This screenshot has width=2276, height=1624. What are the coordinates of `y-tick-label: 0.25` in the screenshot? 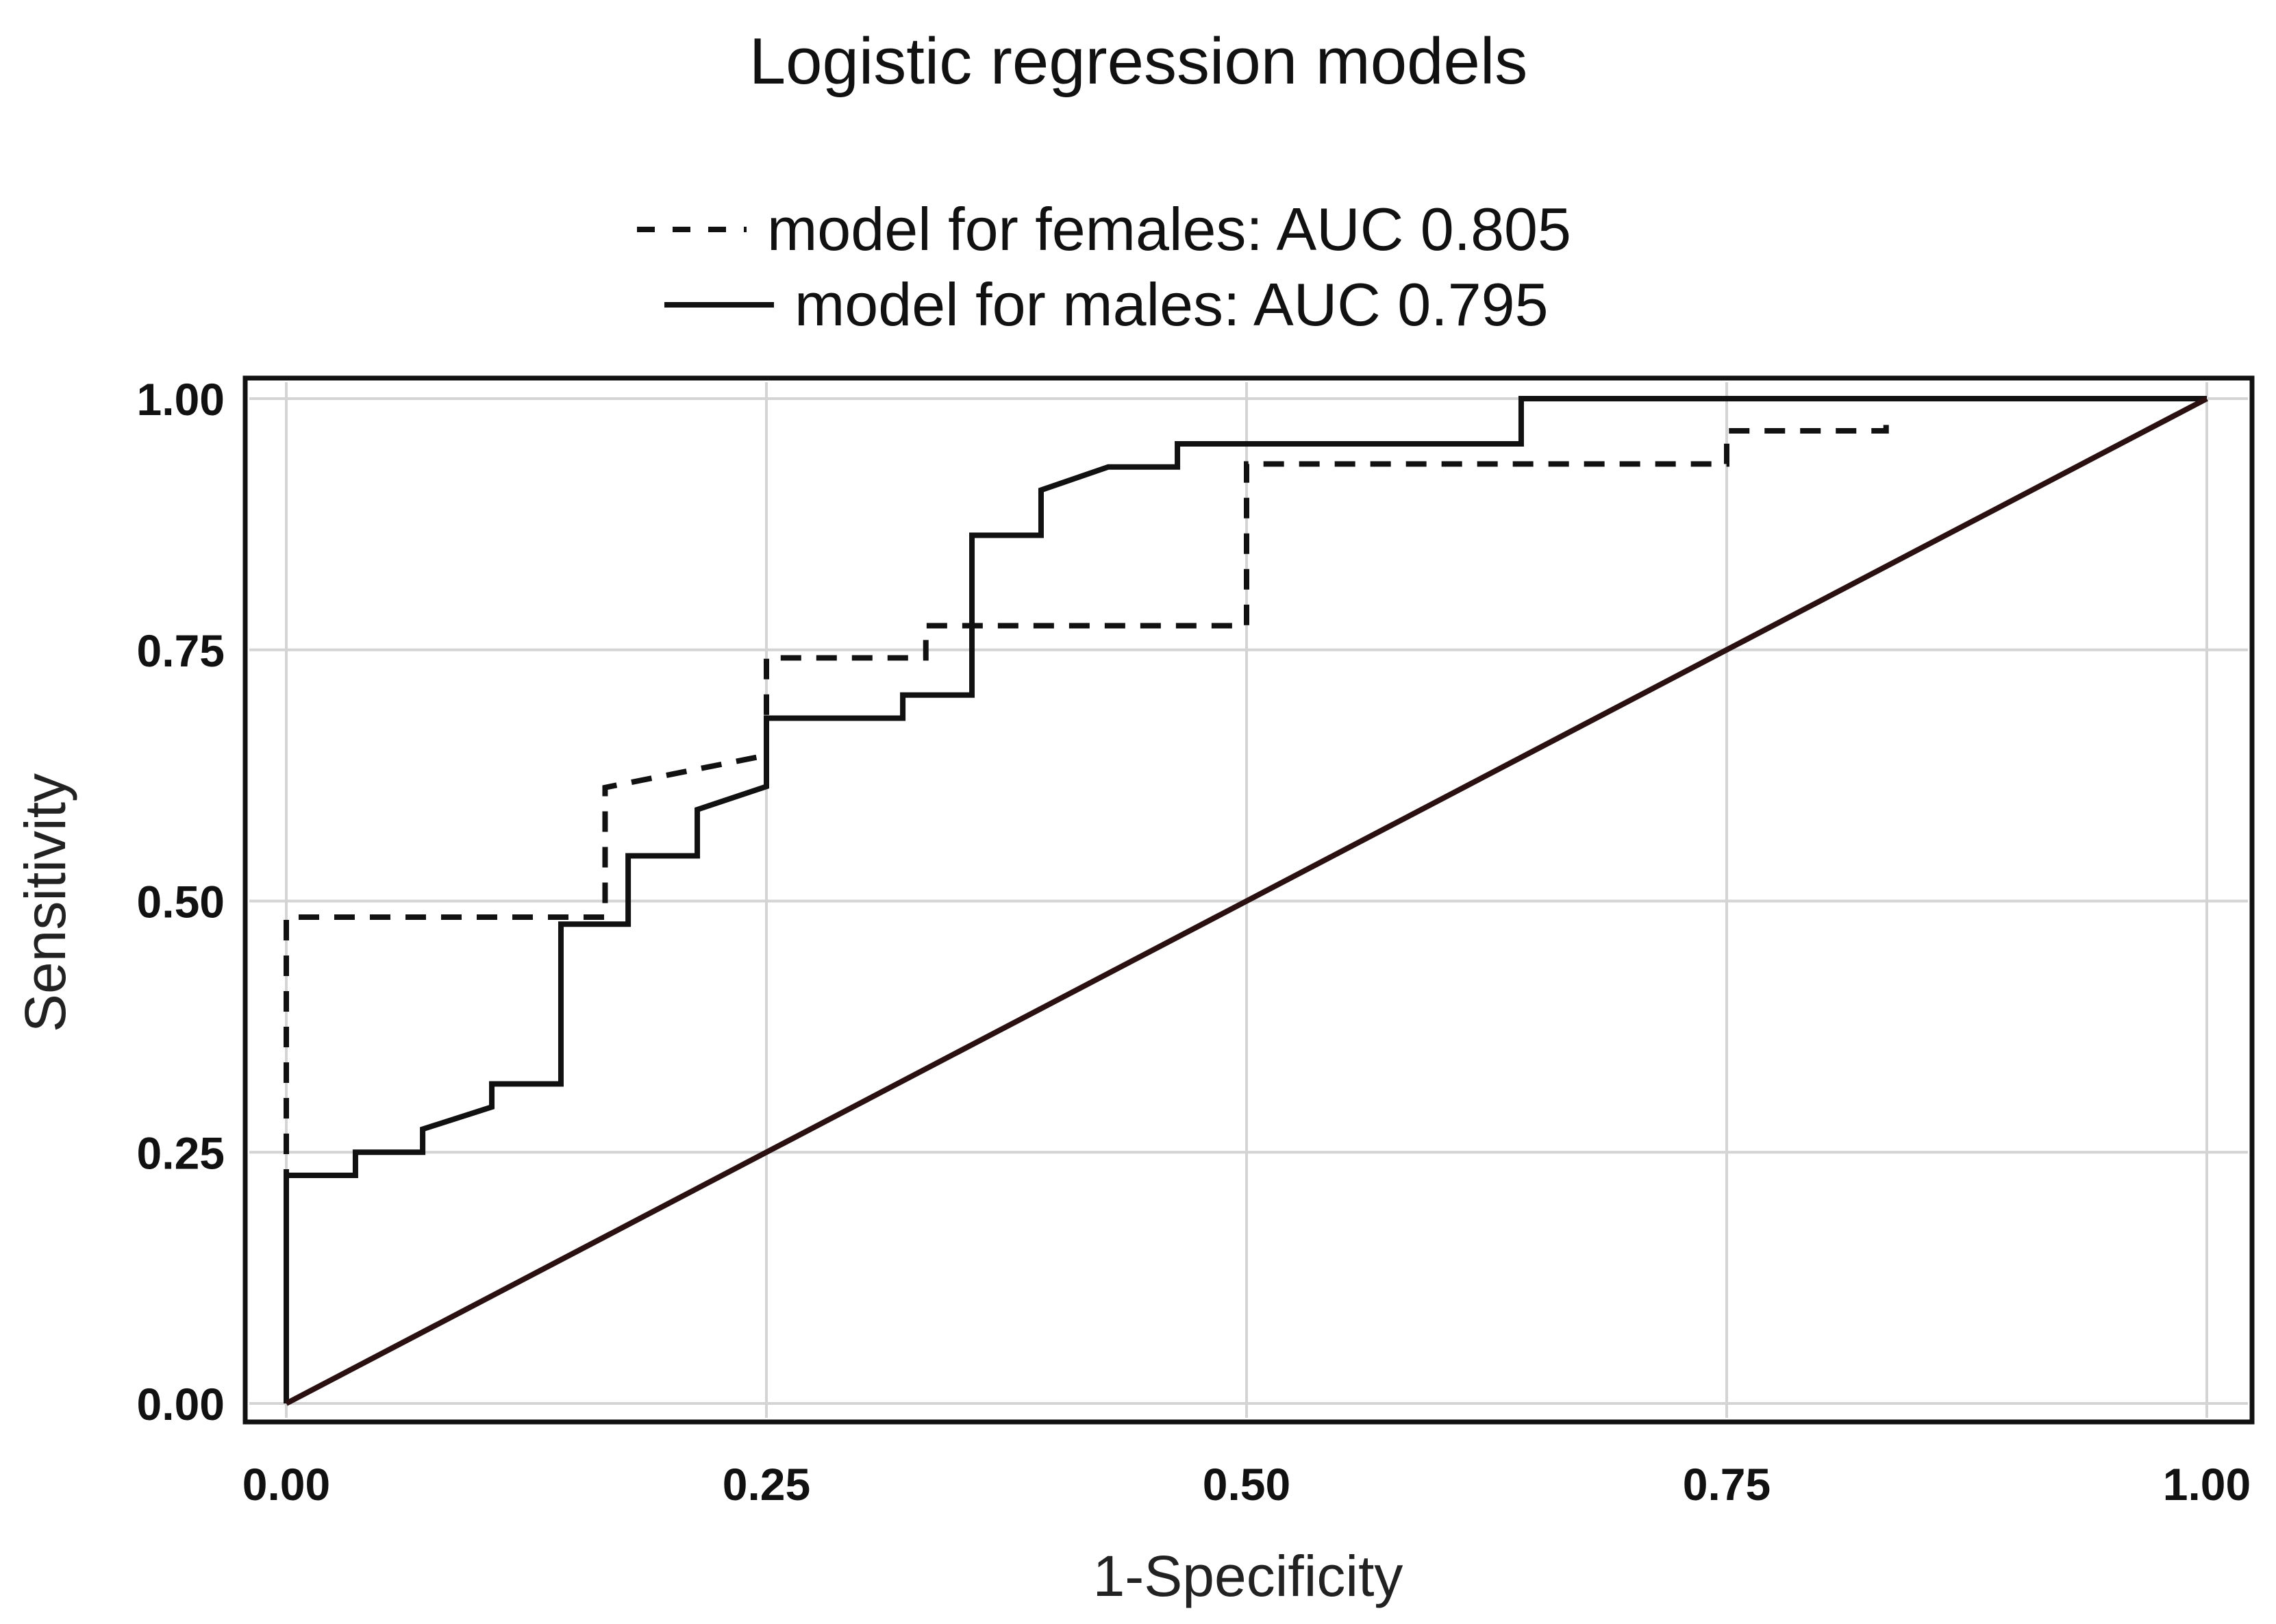 It's located at (181, 1152).